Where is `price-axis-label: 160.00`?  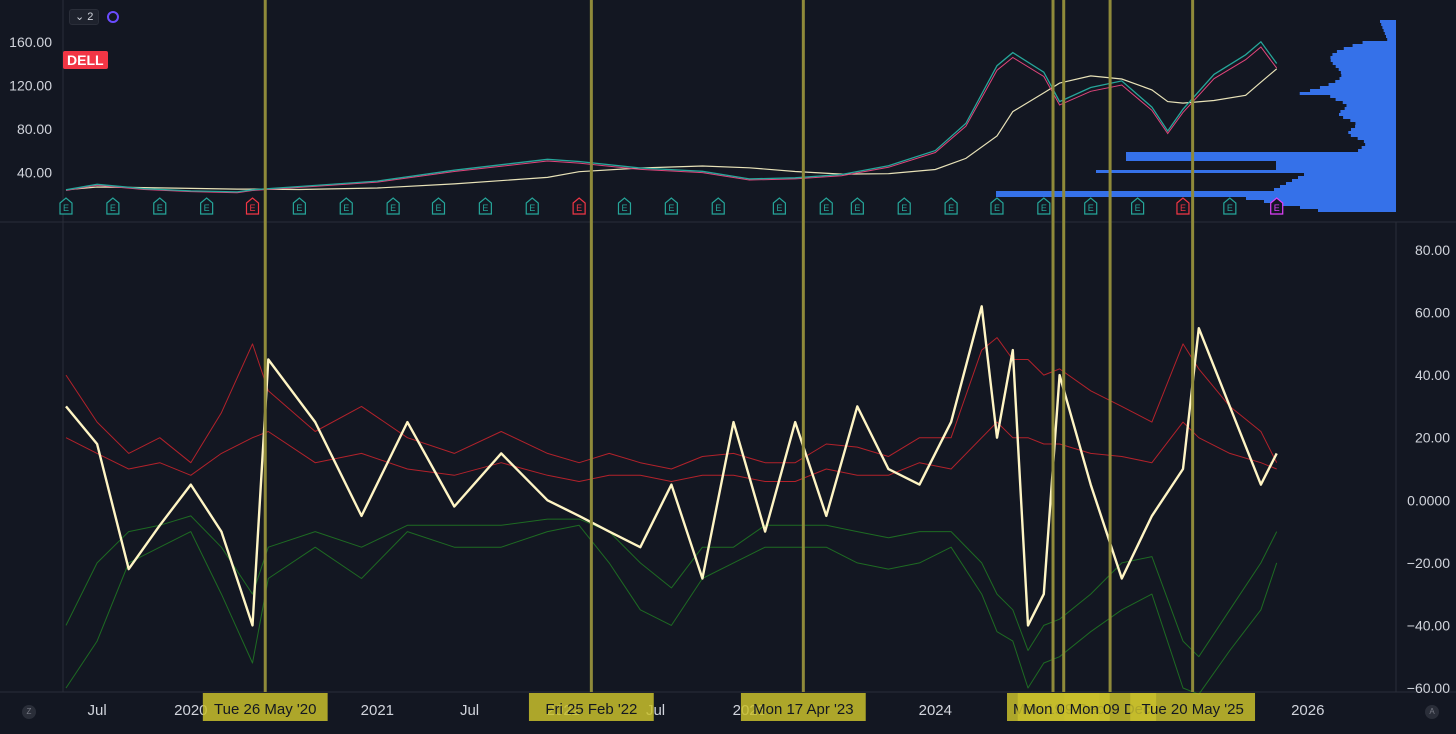
price-axis-label: 160.00 is located at coordinates (30, 42).